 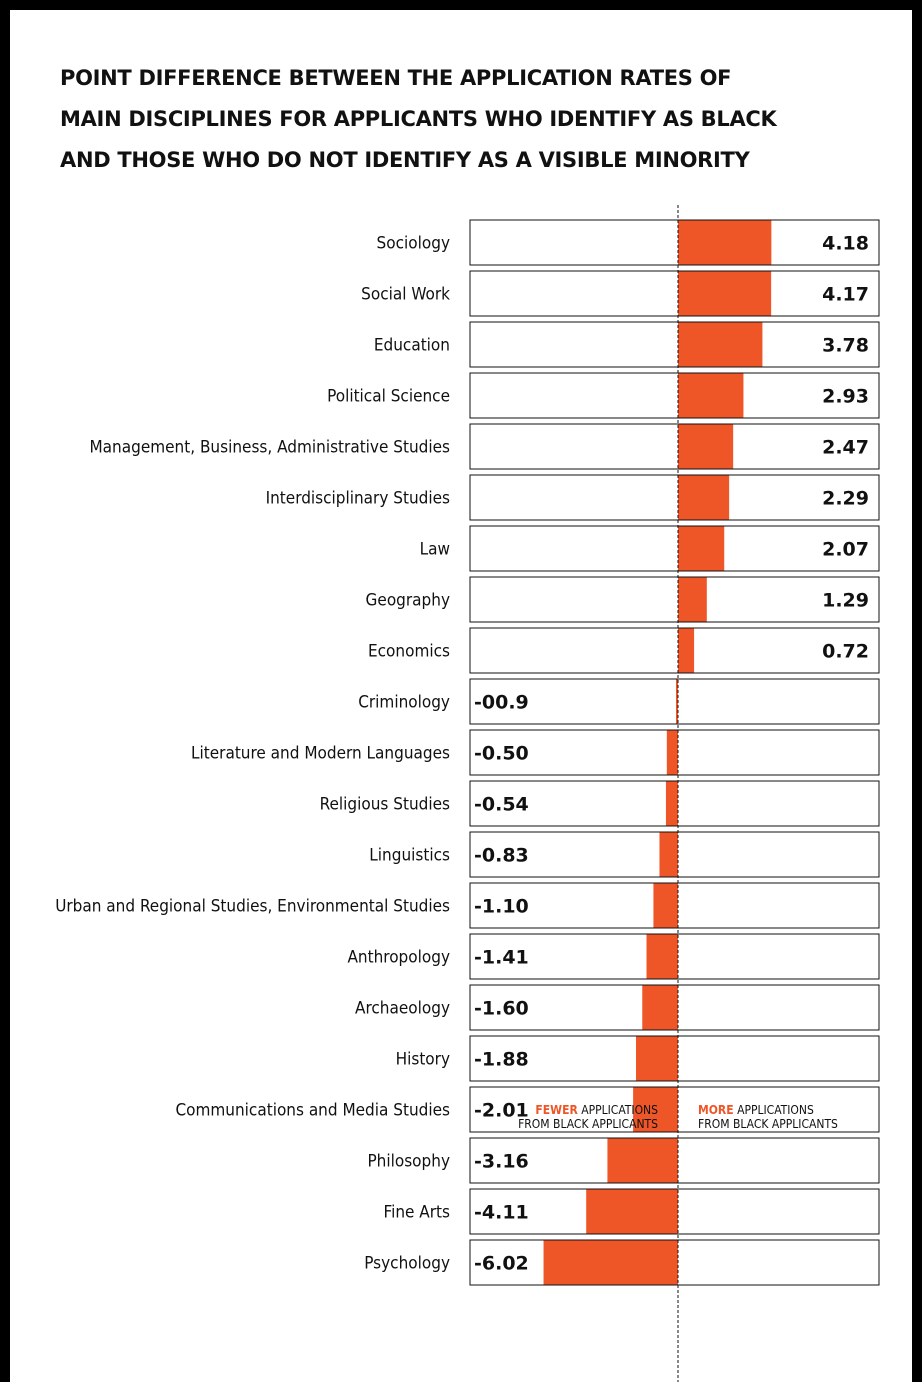 What do you see at coordinates (413, 244) in the screenshot?
I see `category-label: Sociology` at bounding box center [413, 244].